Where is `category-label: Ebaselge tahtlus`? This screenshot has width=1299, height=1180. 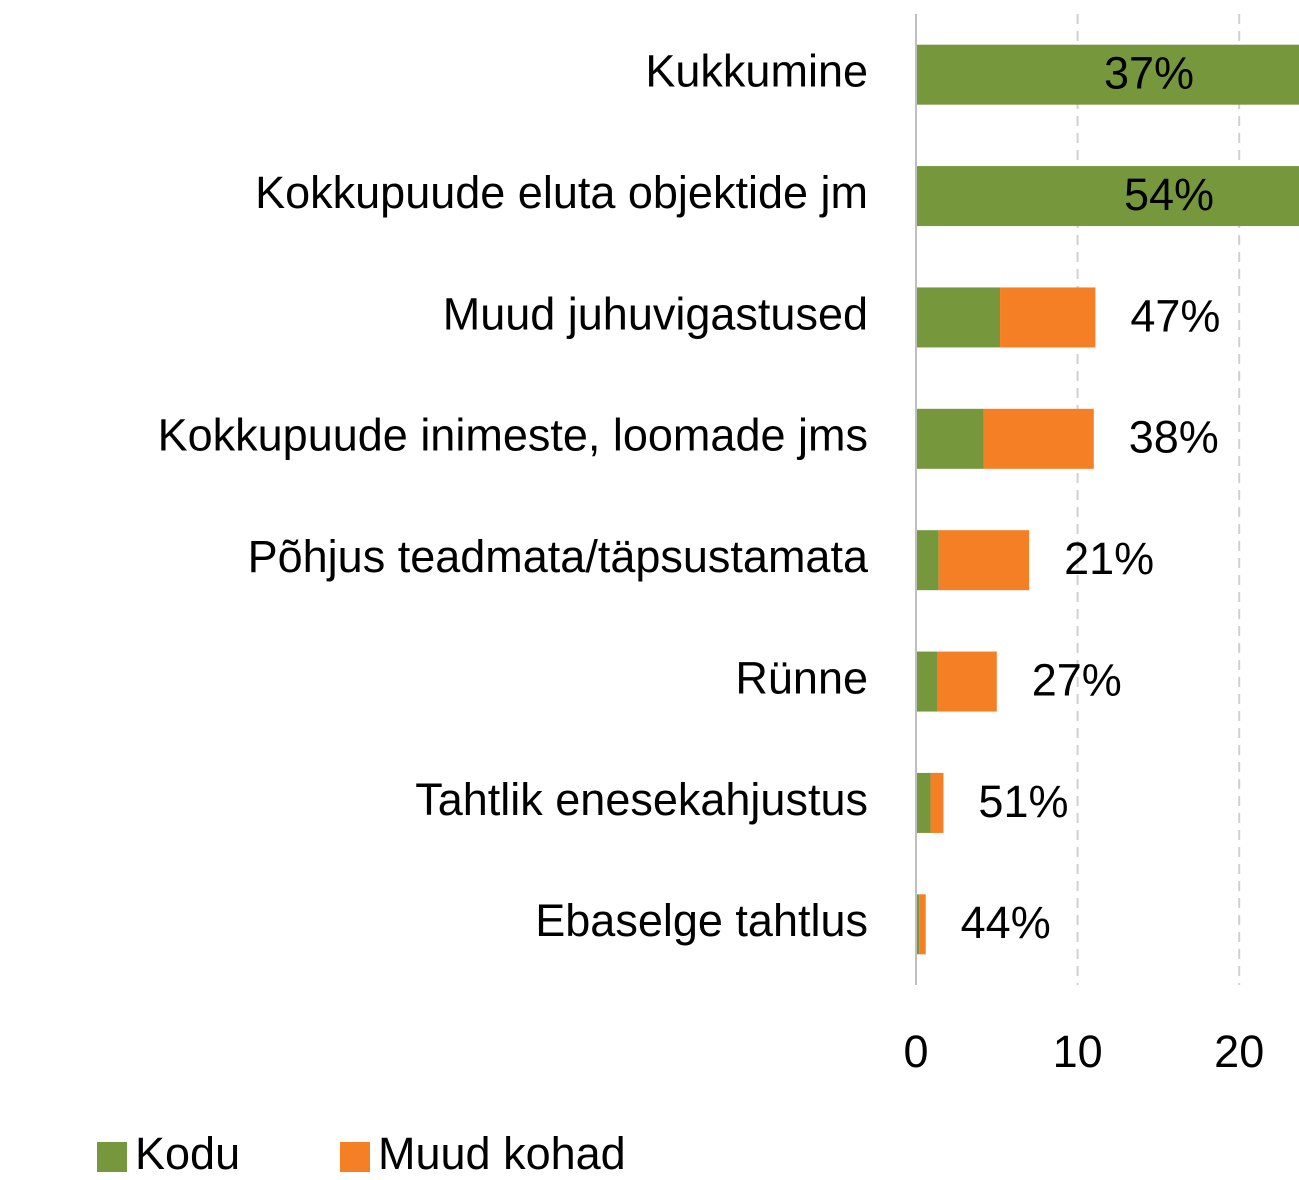 category-label: Ebaselge tahtlus is located at coordinates (701, 920).